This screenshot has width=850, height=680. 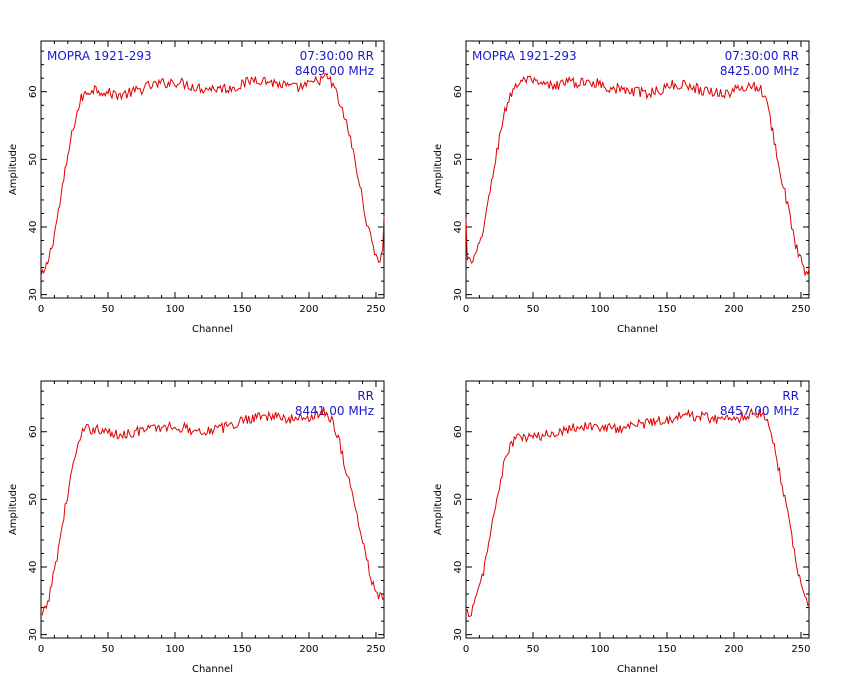 What do you see at coordinates (334, 71) in the screenshot?
I see `frequency-label: 8409.00 MHz` at bounding box center [334, 71].